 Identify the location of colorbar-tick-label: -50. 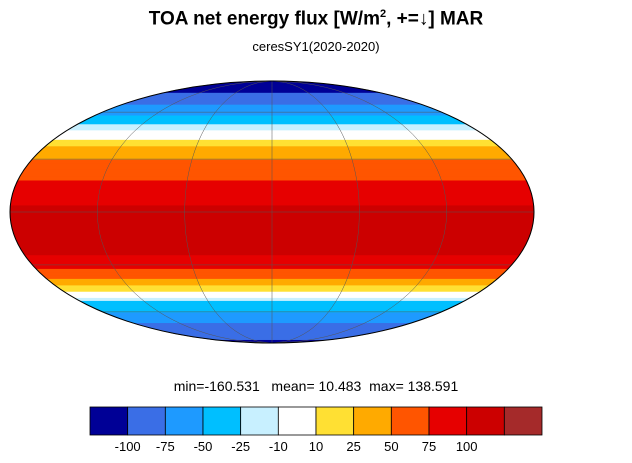
(203, 446).